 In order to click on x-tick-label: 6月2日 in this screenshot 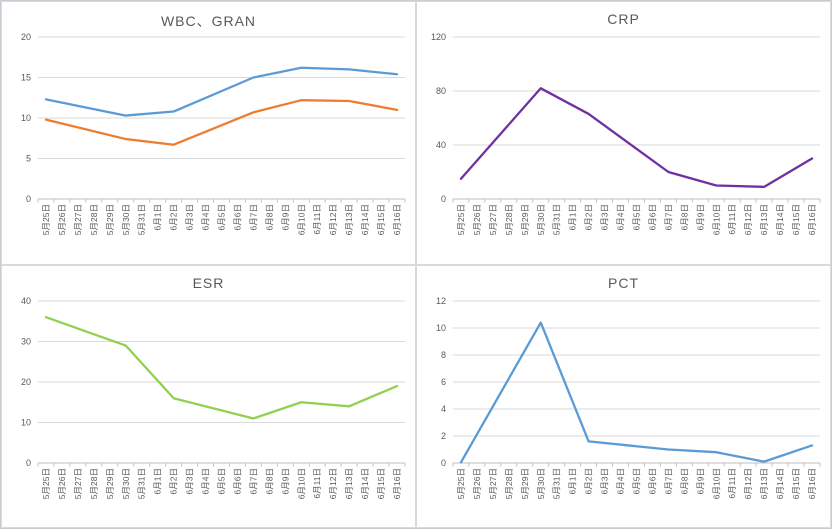, I will do `click(174, 217)`.